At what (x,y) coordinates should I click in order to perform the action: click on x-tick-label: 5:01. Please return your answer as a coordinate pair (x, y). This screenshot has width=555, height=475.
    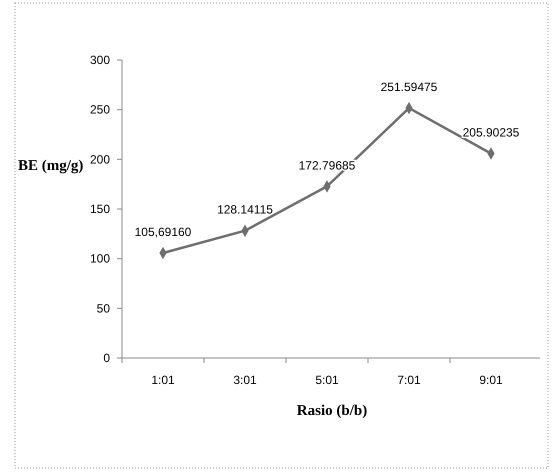
    Looking at the image, I should click on (327, 380).